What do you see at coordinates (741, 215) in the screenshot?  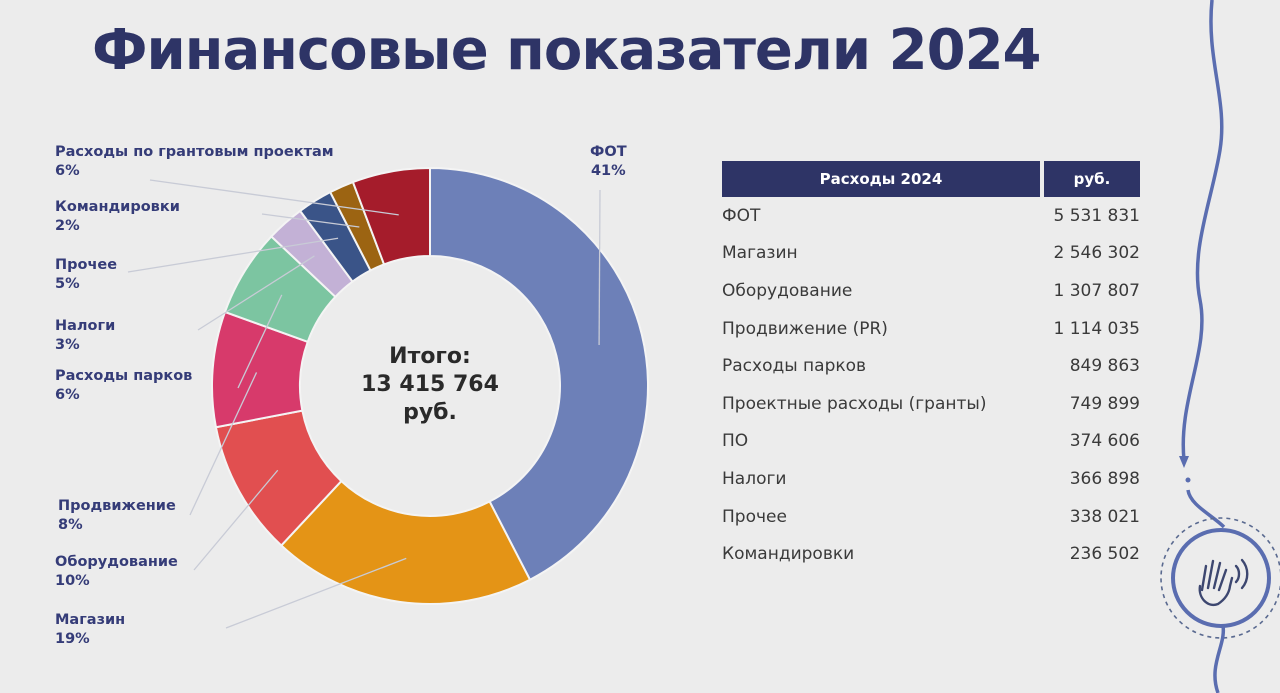 I see `row-category: ФОТ` at bounding box center [741, 215].